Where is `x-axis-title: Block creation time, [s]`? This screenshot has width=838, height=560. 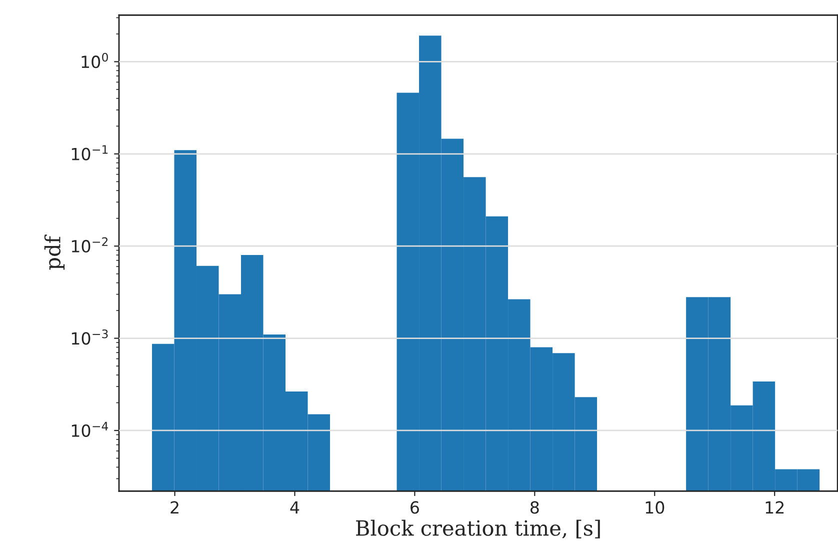 x-axis-title: Block creation time, [s] is located at coordinates (478, 529).